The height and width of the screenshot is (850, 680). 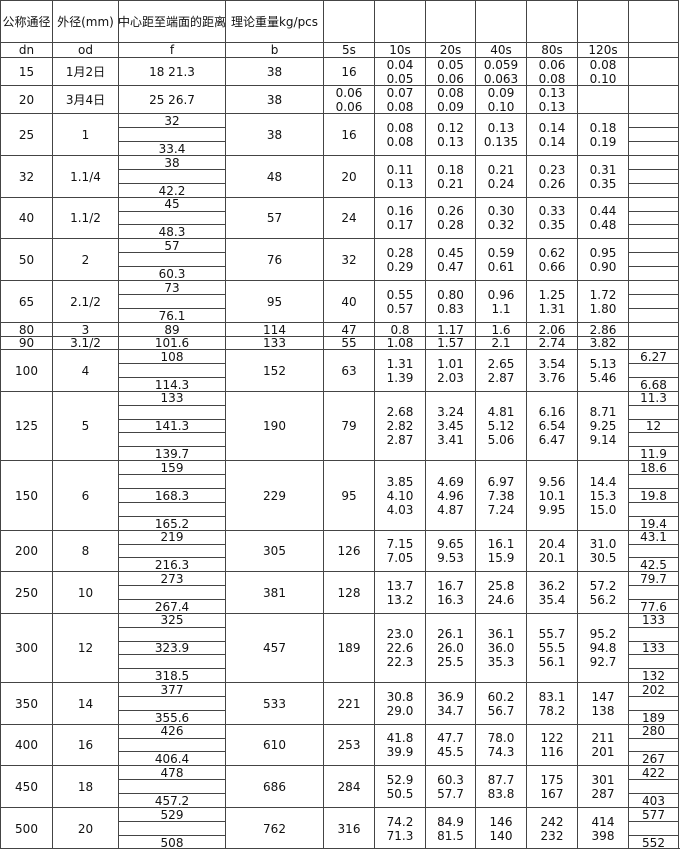 I want to click on f-value: 318.5, so click(x=172, y=675).